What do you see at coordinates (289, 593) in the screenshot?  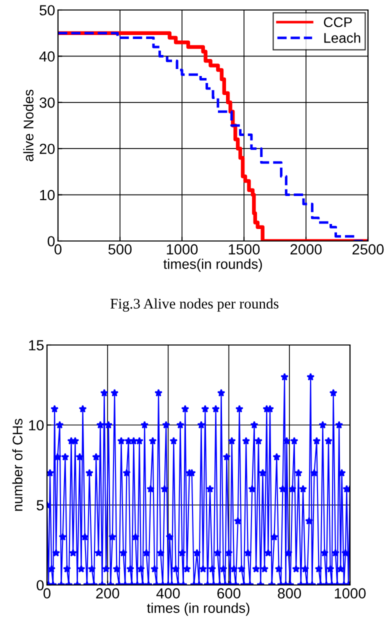 I see `x-tick-label: 800` at bounding box center [289, 593].